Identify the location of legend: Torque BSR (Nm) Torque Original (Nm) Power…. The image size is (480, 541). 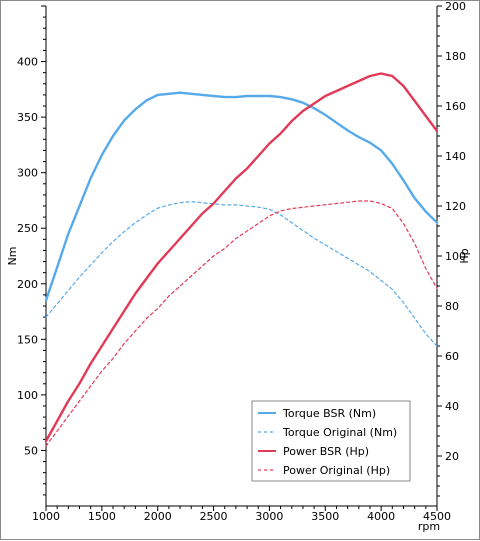
(331, 441).